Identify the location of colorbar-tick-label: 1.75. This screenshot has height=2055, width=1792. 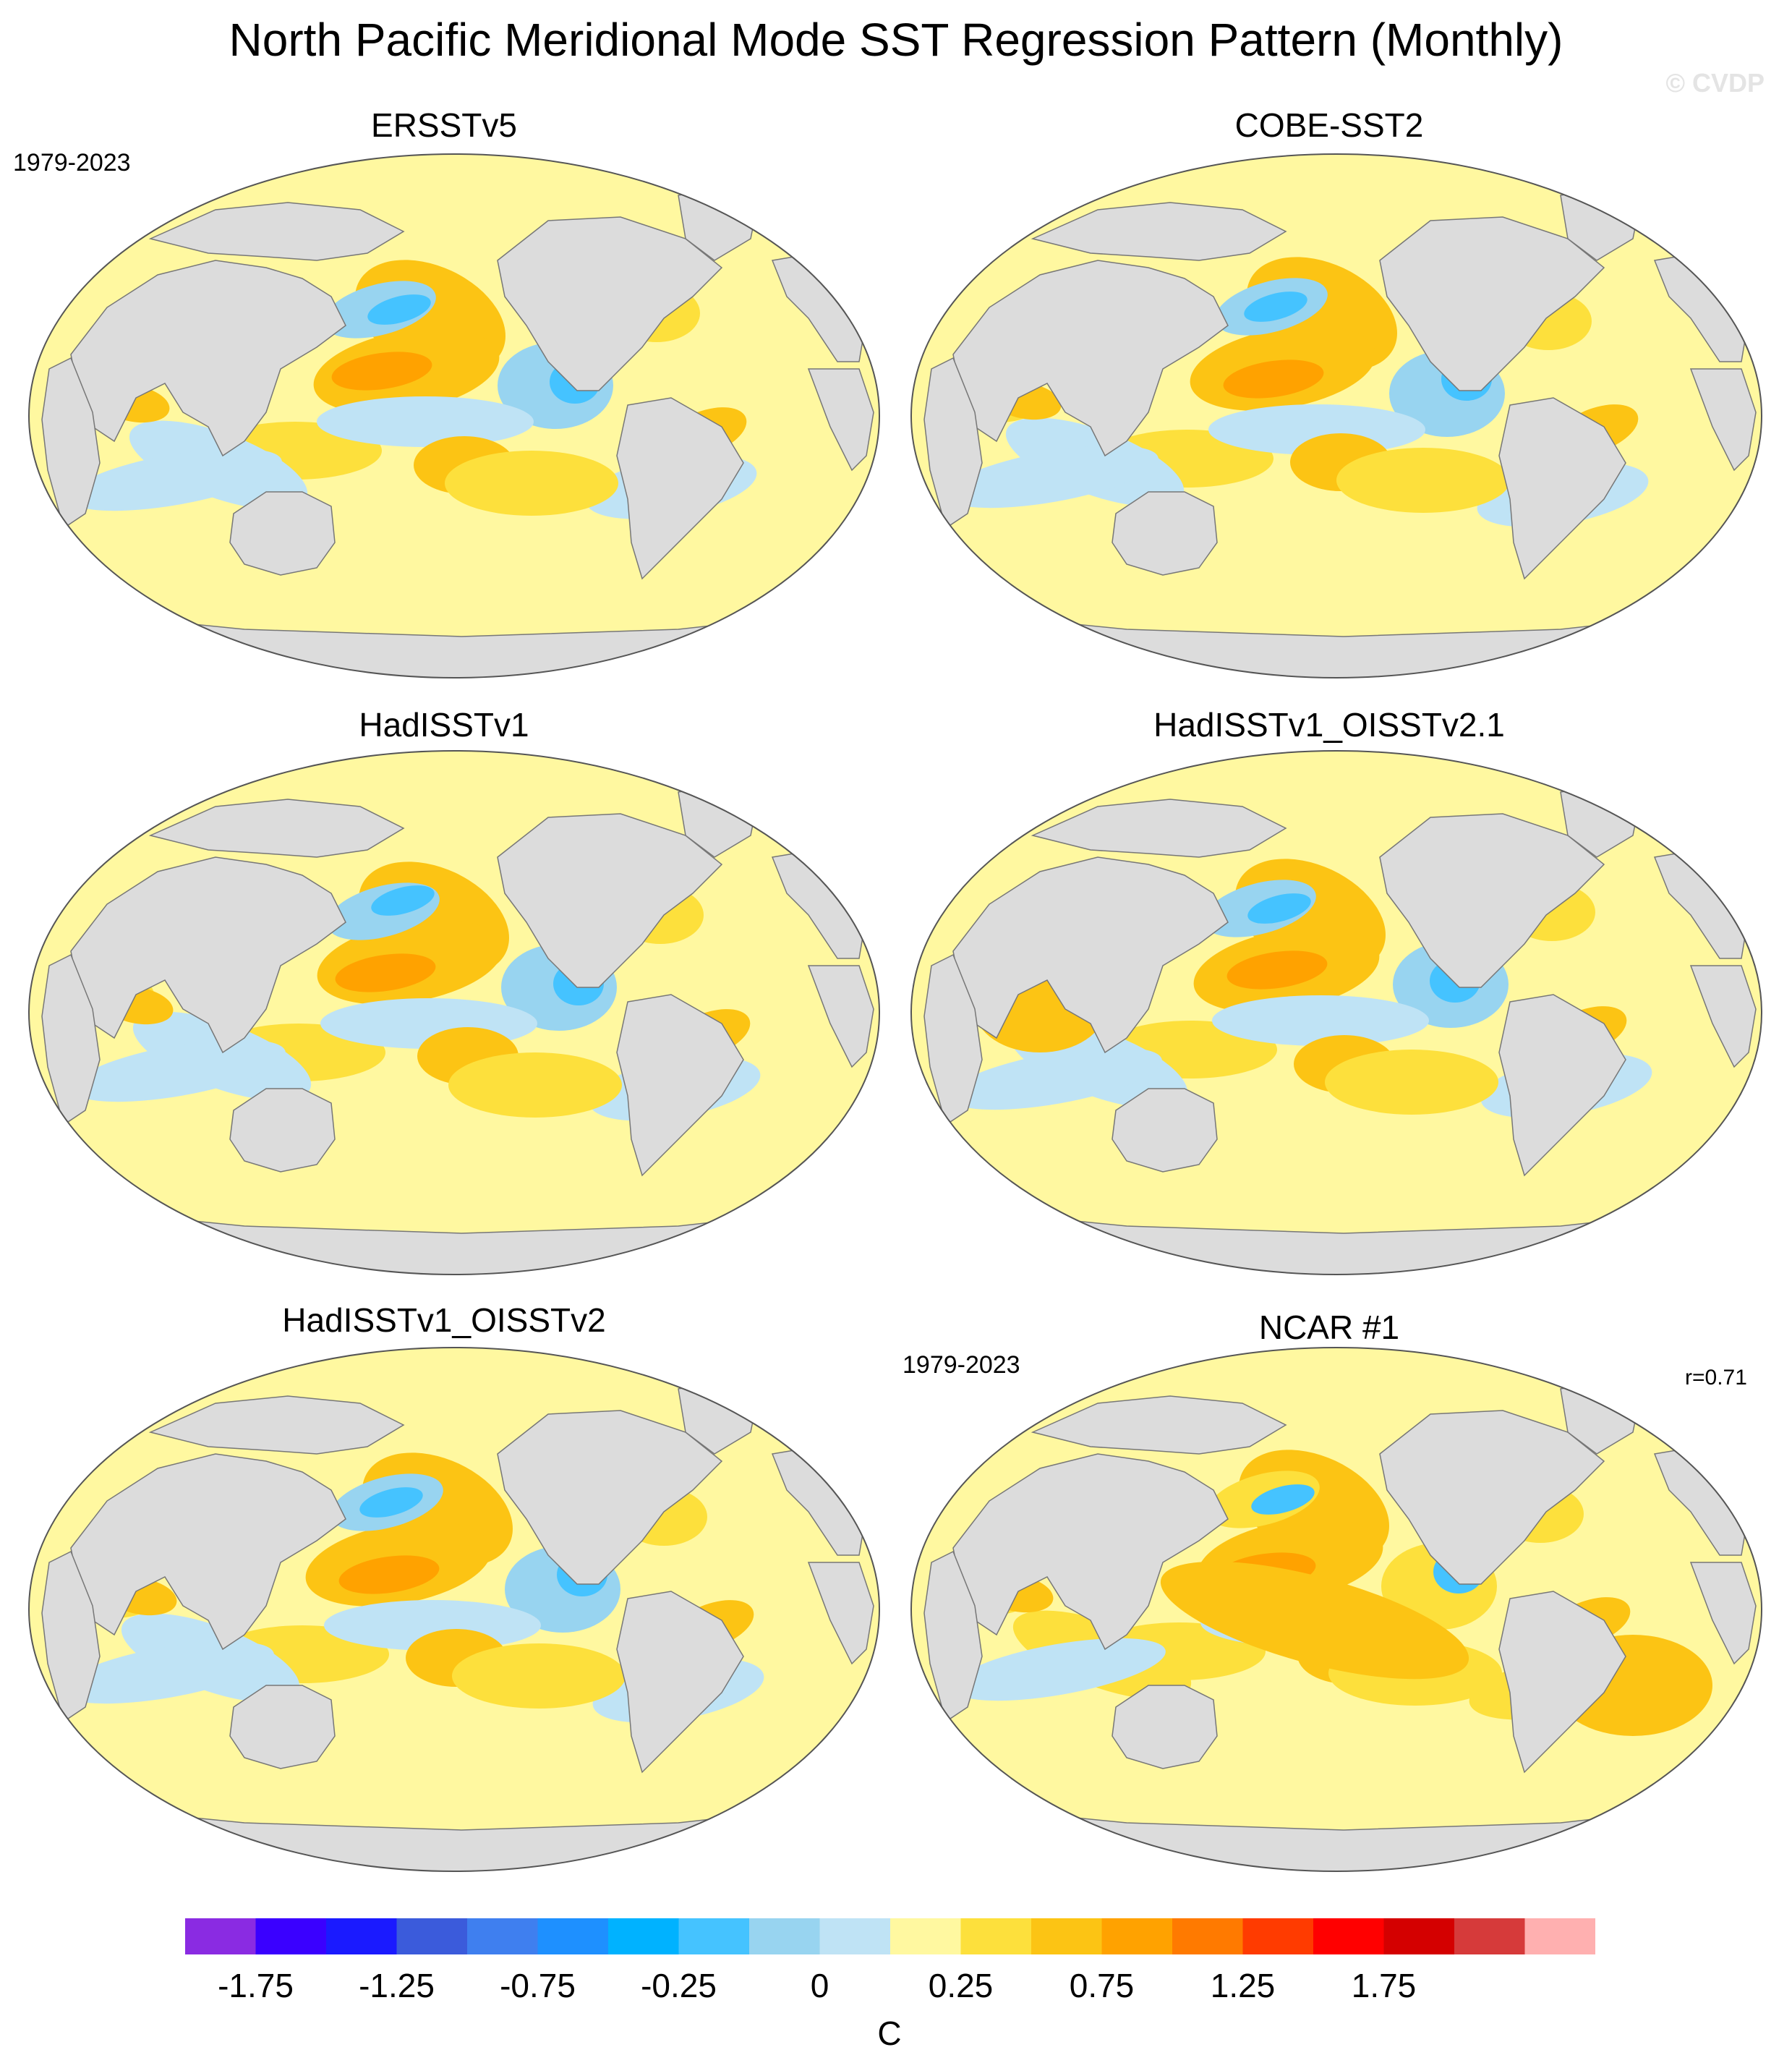
(1384, 1986).